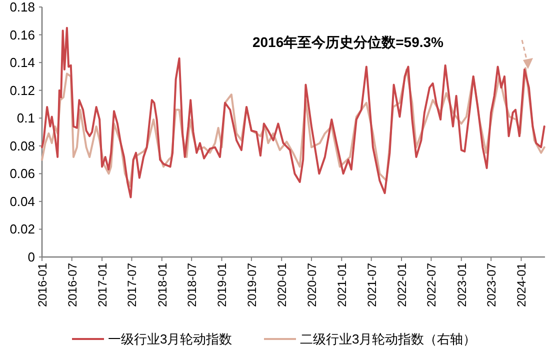  Describe the element at coordinates (282, 285) in the screenshot. I see `x-tick-label: 2020-01` at that location.